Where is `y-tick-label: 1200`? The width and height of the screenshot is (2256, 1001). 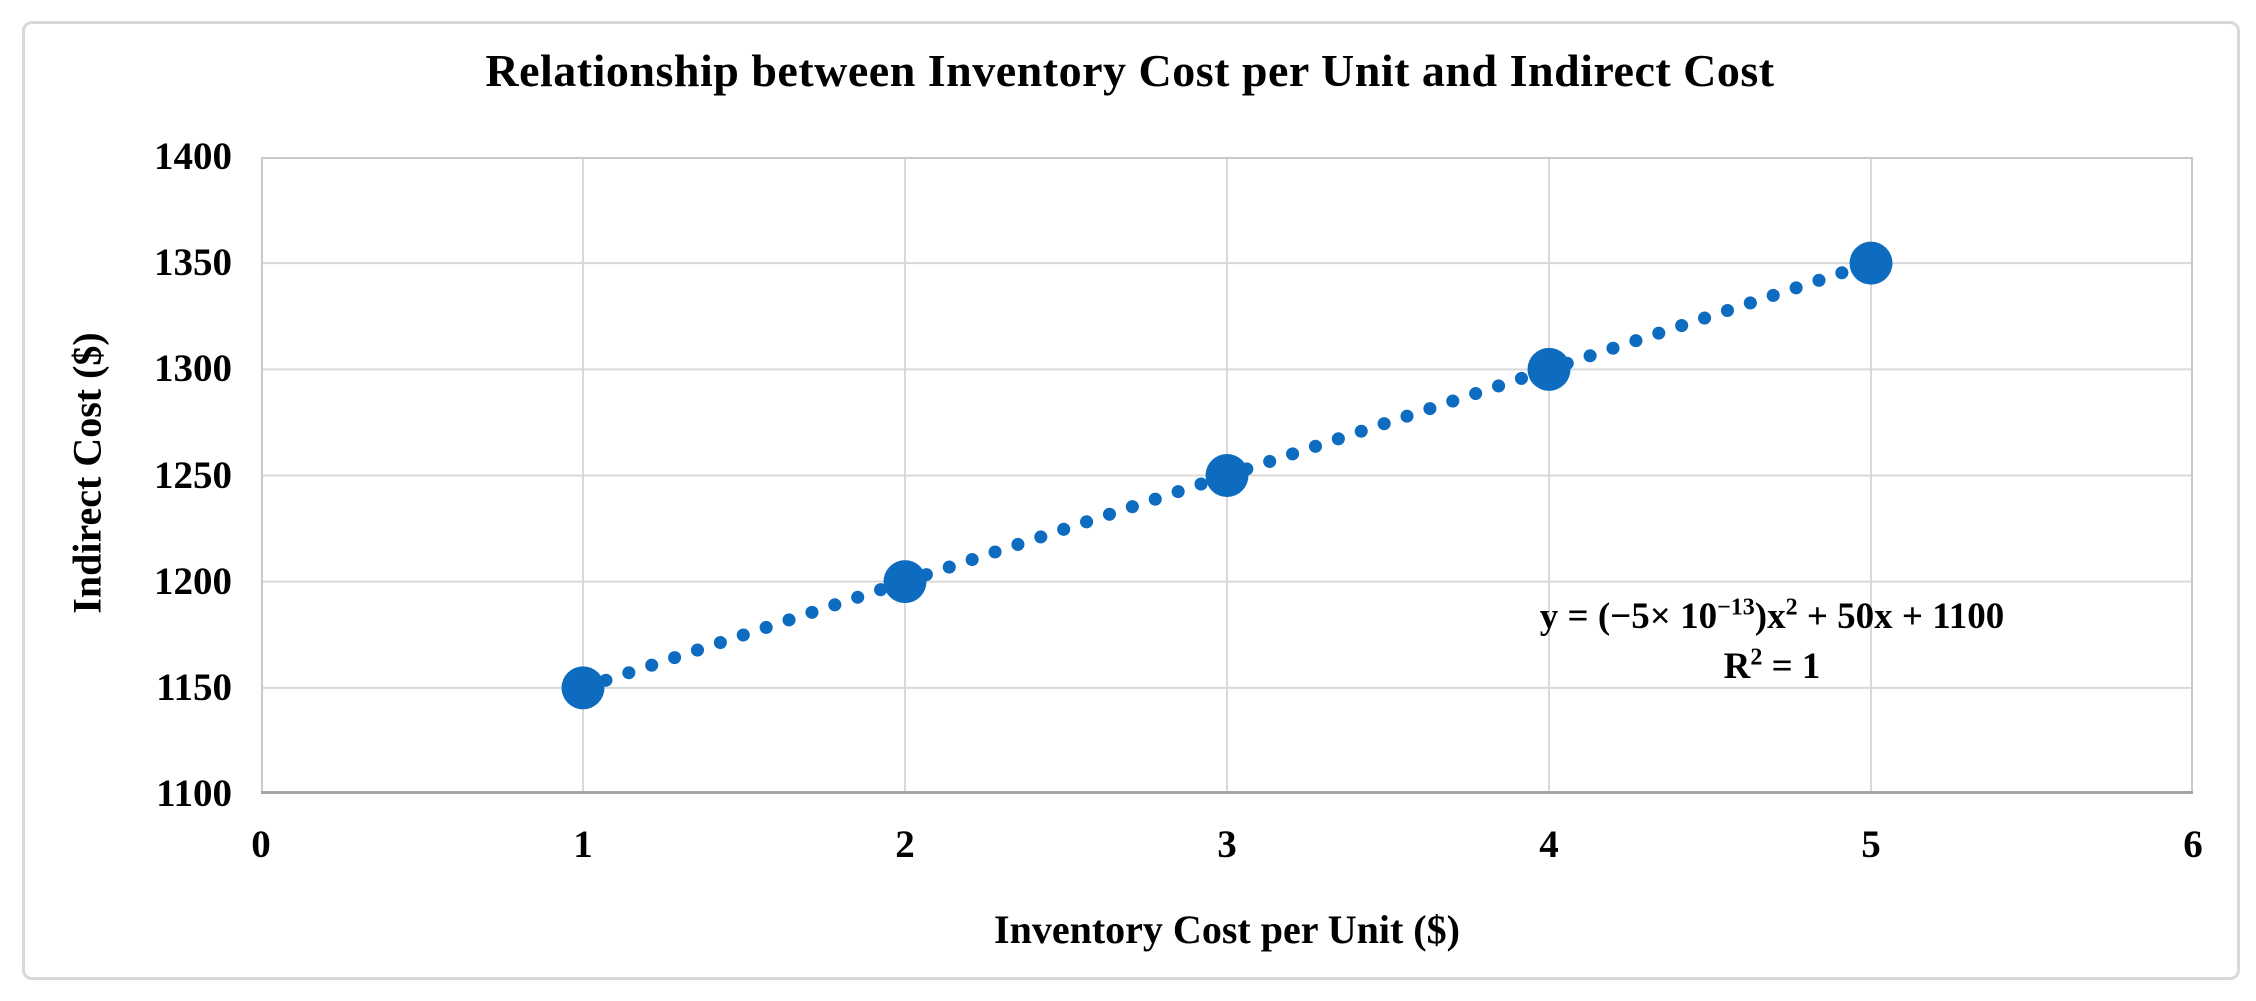
y-tick-label: 1200 is located at coordinates (193, 581).